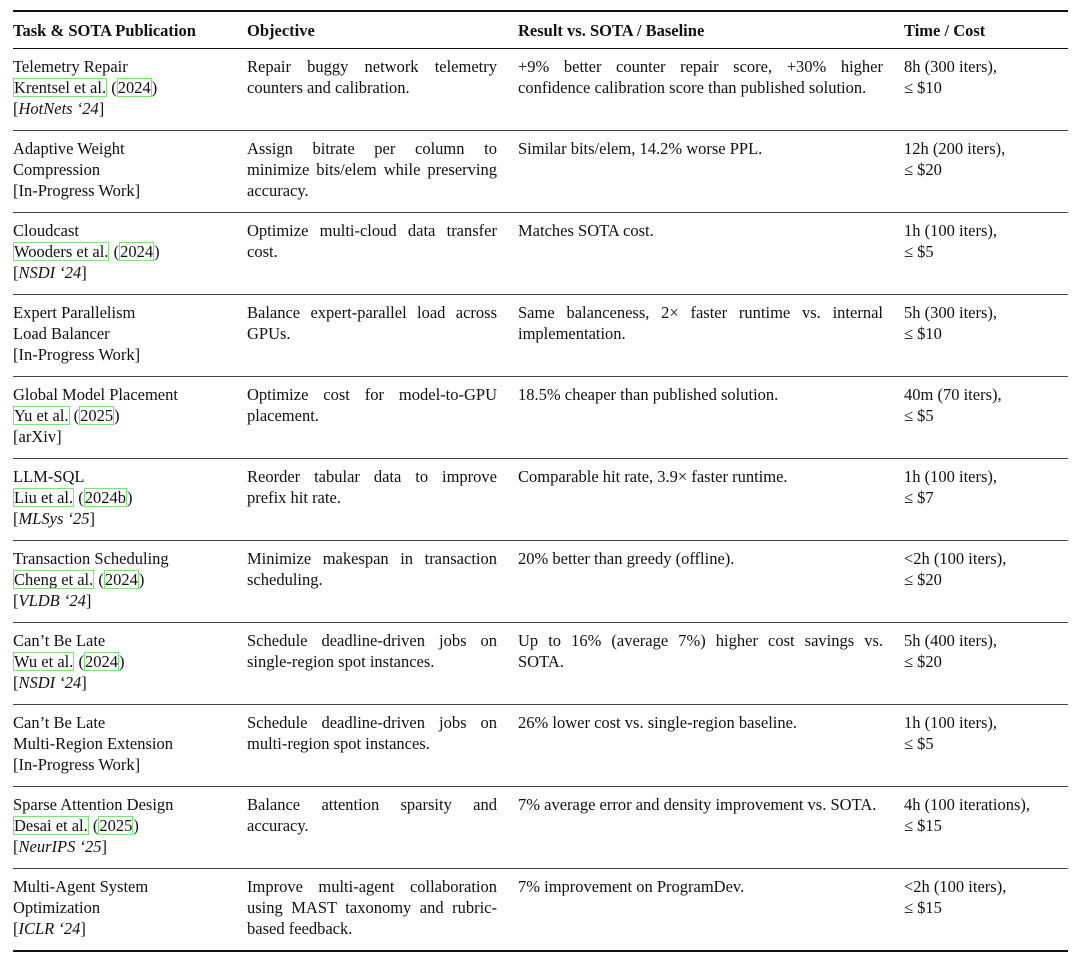 Image resolution: width=1080 pixels, height=967 pixels. What do you see at coordinates (611, 30) in the screenshot?
I see `header-result: Result vs. SOTA / Baseline` at bounding box center [611, 30].